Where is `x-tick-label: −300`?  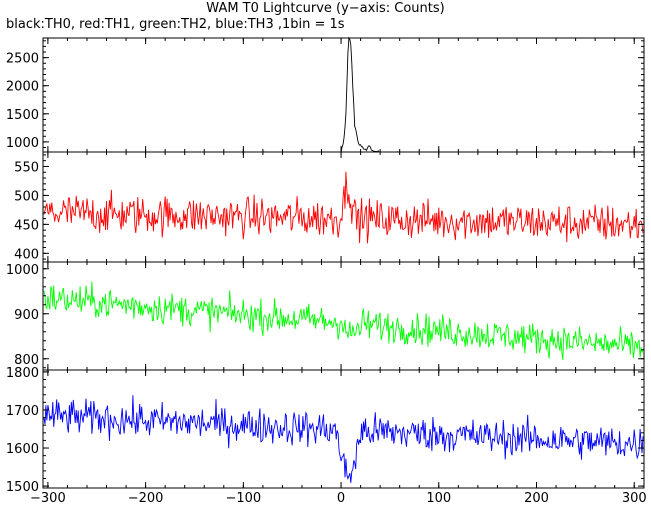
x-tick-label: −300 is located at coordinates (48, 498).